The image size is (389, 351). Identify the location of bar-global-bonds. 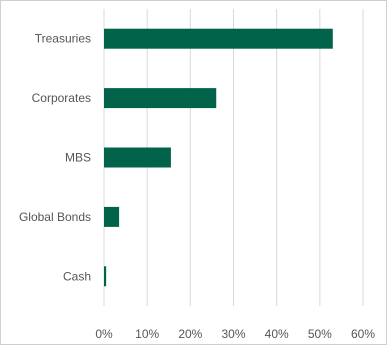
(112, 216).